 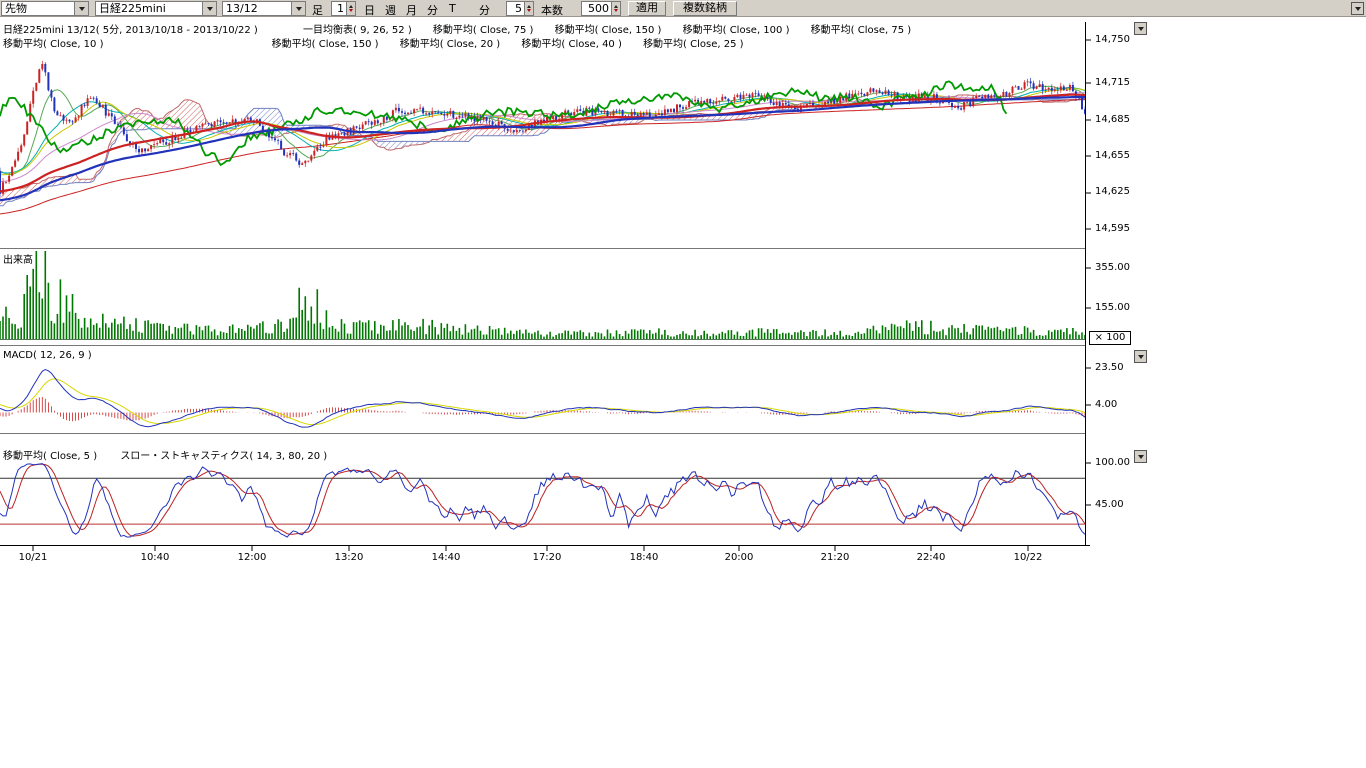 I want to click on legend-item-ma: 移動平均( Close, 10 ), so click(x=53, y=44).